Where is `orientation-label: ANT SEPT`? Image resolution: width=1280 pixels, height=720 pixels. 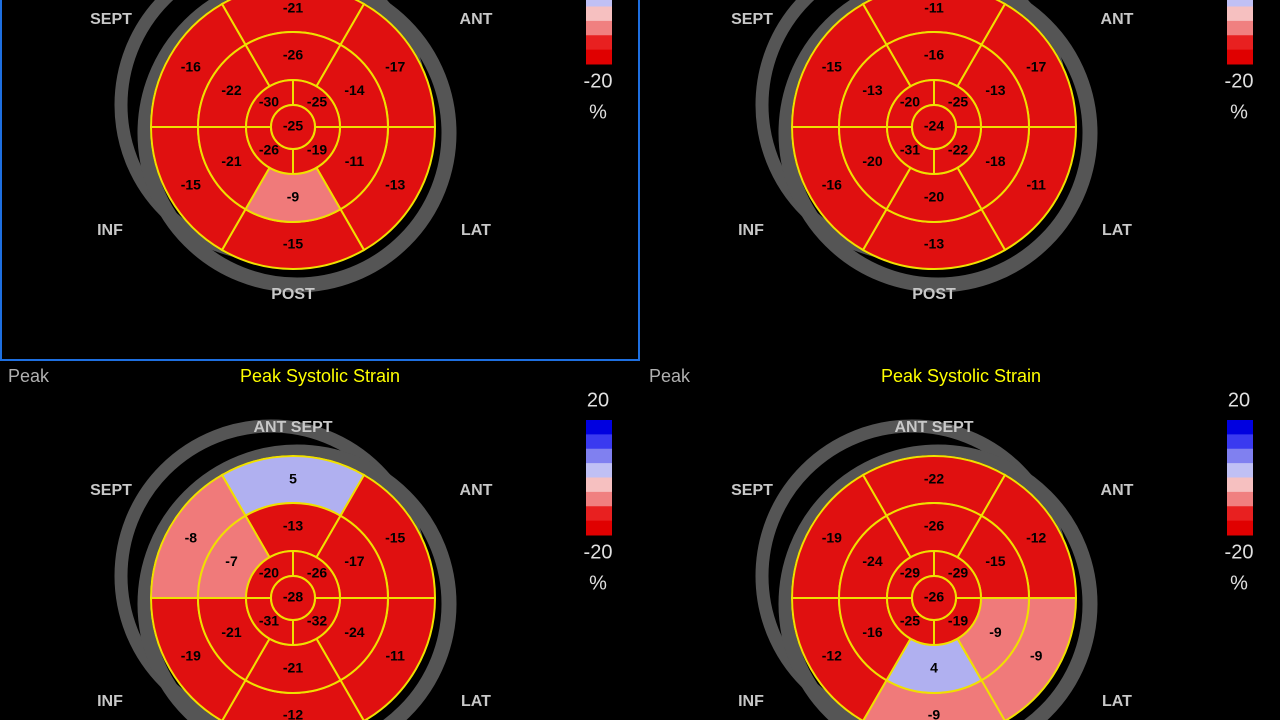
orientation-label: ANT SEPT is located at coordinates (933, 427).